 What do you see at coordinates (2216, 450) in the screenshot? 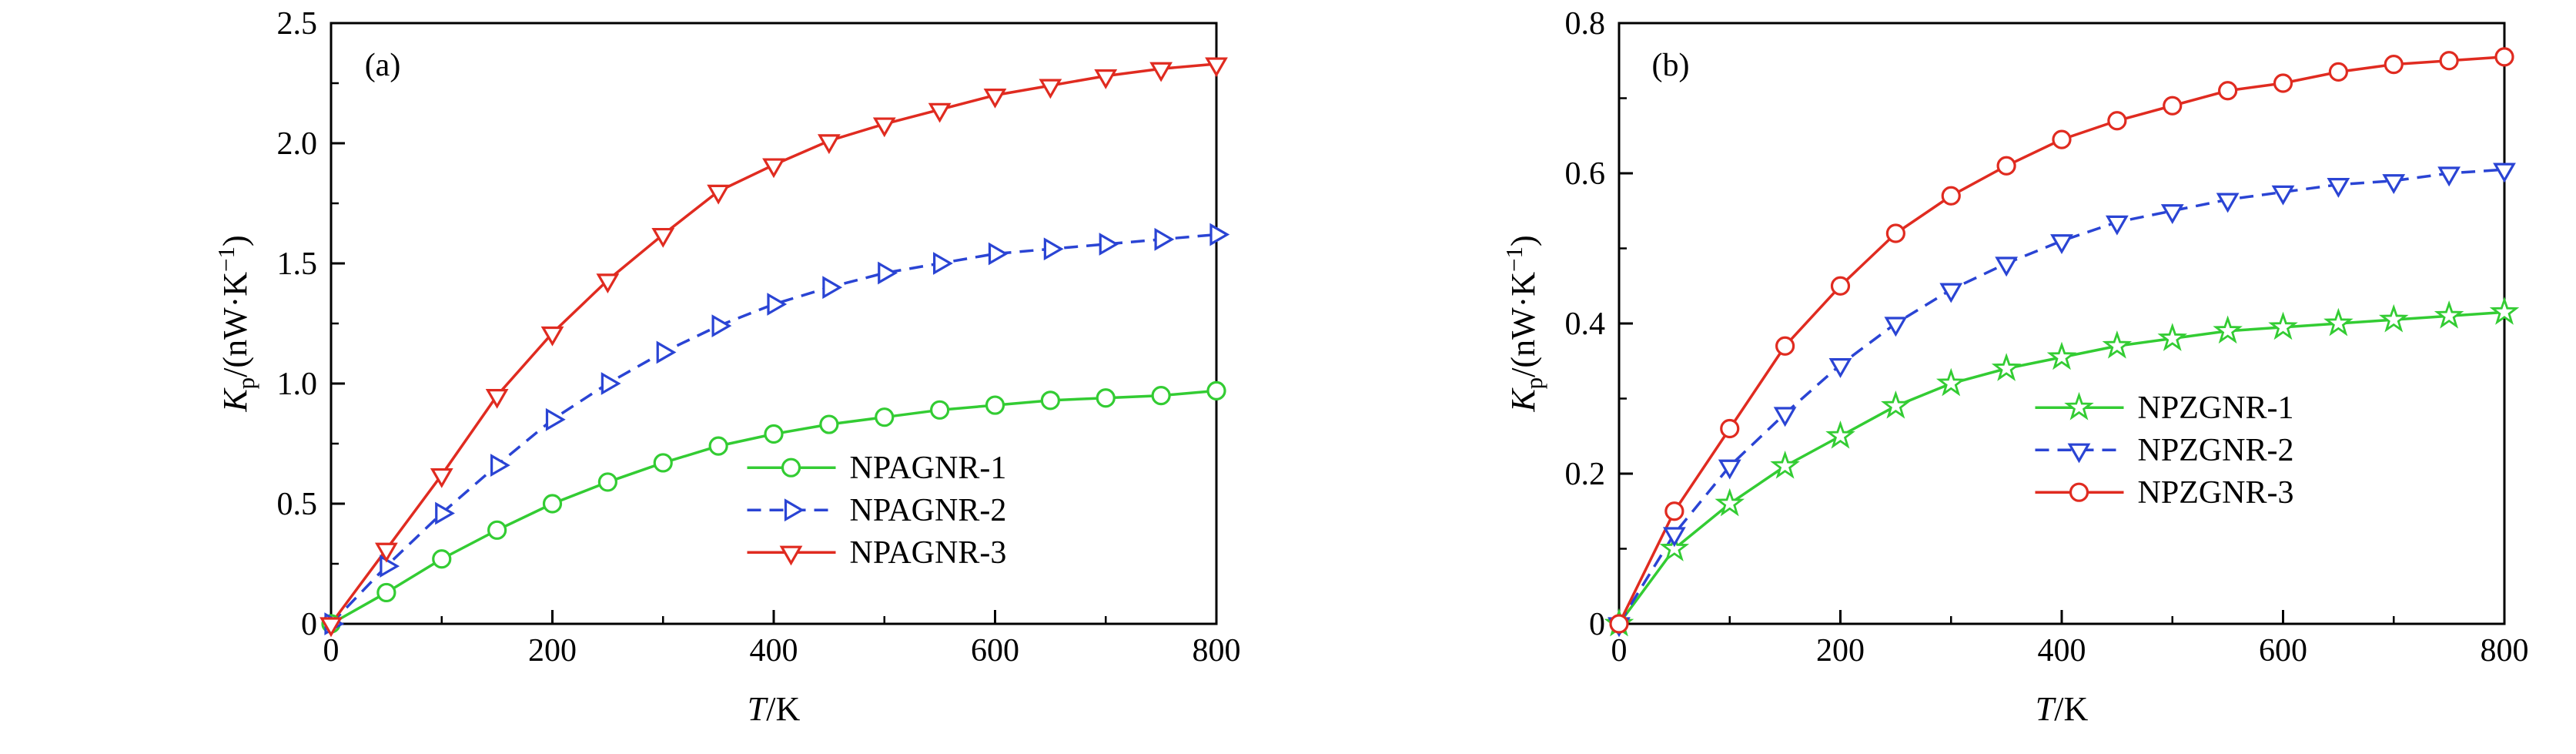
I see `svg-text: NPZGNR-2` at bounding box center [2216, 450].